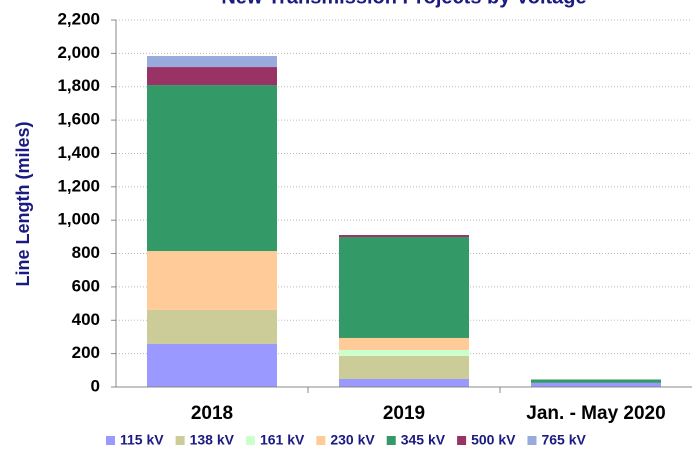 Image resolution: width=692 pixels, height=450 pixels. I want to click on legend-label: 138 kV, so click(212, 440).